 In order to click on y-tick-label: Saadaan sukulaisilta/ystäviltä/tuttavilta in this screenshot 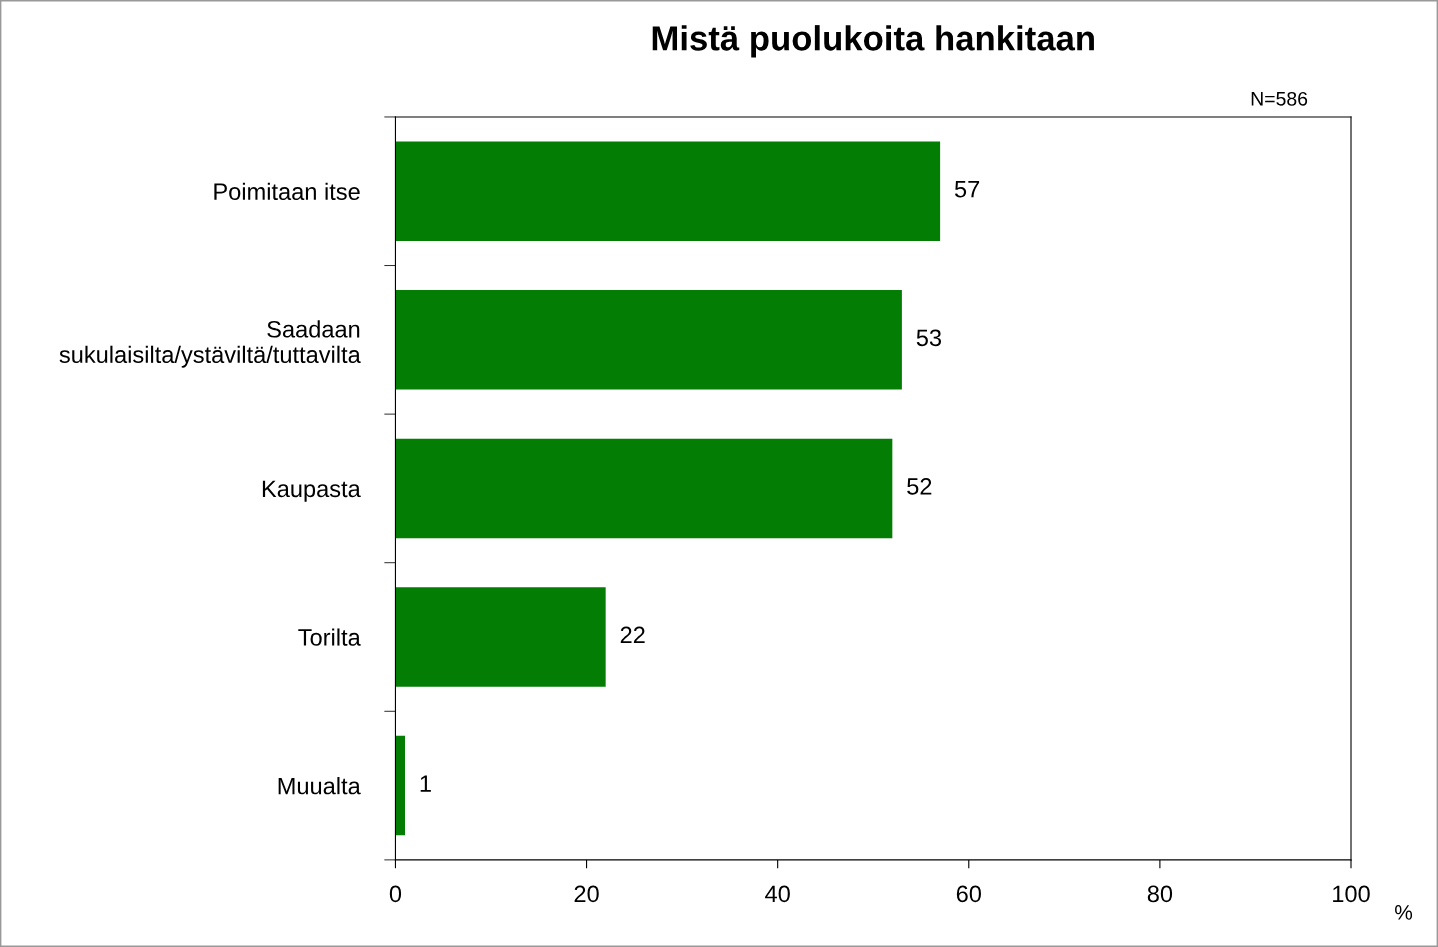, I will do `click(210, 344)`.